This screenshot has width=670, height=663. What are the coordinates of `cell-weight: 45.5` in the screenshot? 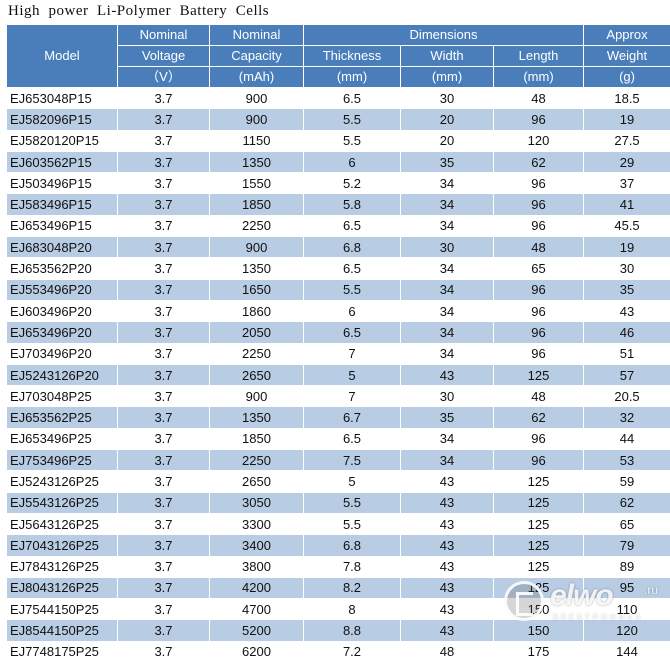 It's located at (627, 225).